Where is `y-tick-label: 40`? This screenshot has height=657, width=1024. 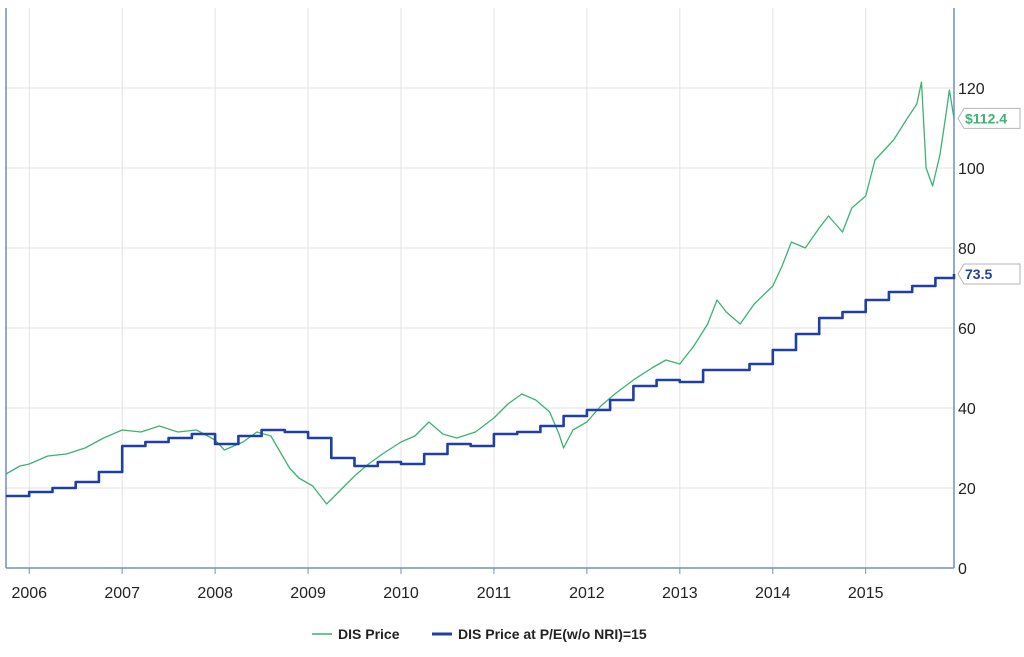 y-tick-label: 40 is located at coordinates (967, 409).